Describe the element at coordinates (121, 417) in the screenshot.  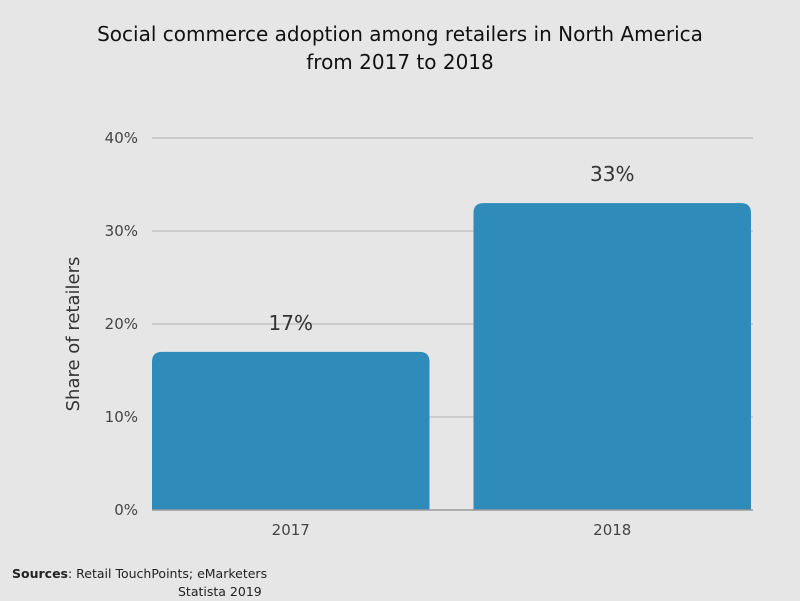
I see `y-tick-label-10: 10%` at that location.